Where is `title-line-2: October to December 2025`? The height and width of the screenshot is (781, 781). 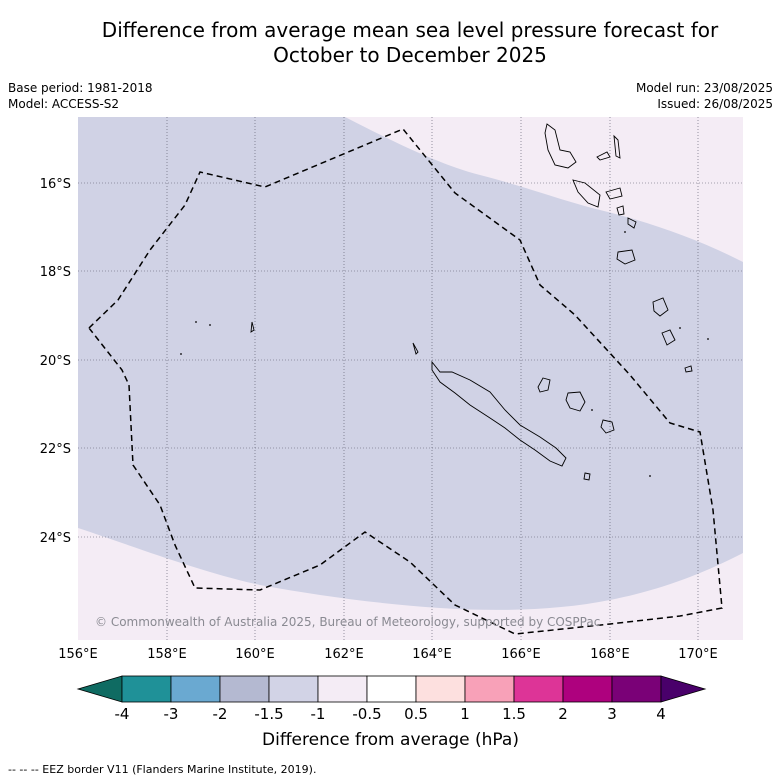
title-line-2: October to December 2025 is located at coordinates (410, 55).